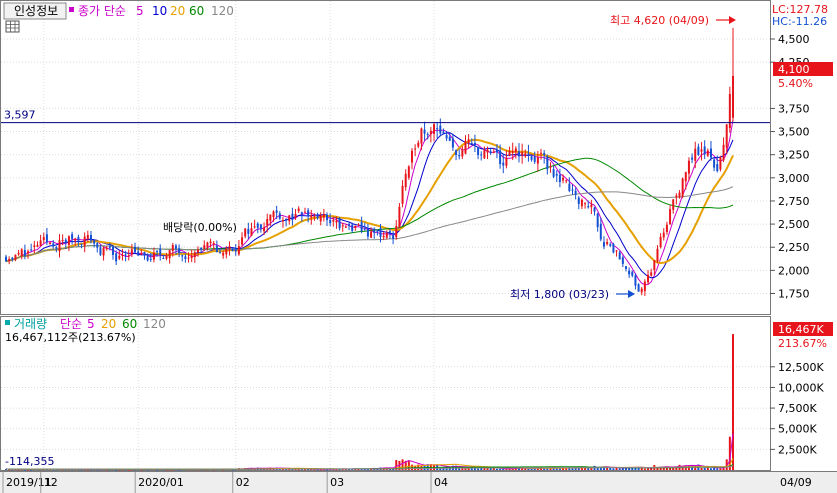 The height and width of the screenshot is (493, 837). Describe the element at coordinates (102, 11) in the screenshot. I see `price-legend-prefix: 종가 단순` at that location.